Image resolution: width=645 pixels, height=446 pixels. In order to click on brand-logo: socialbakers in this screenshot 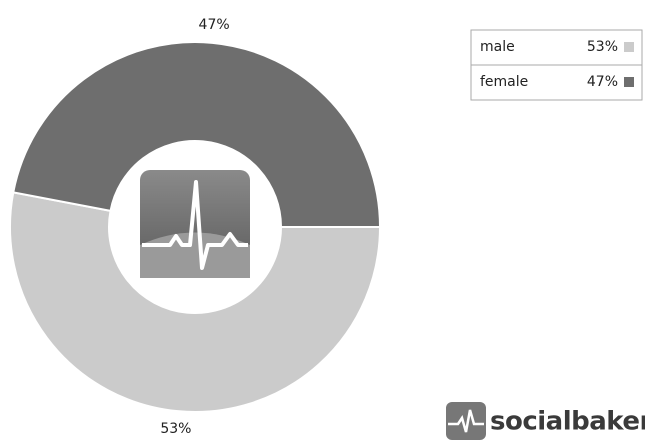, I will do `click(545, 421)`.